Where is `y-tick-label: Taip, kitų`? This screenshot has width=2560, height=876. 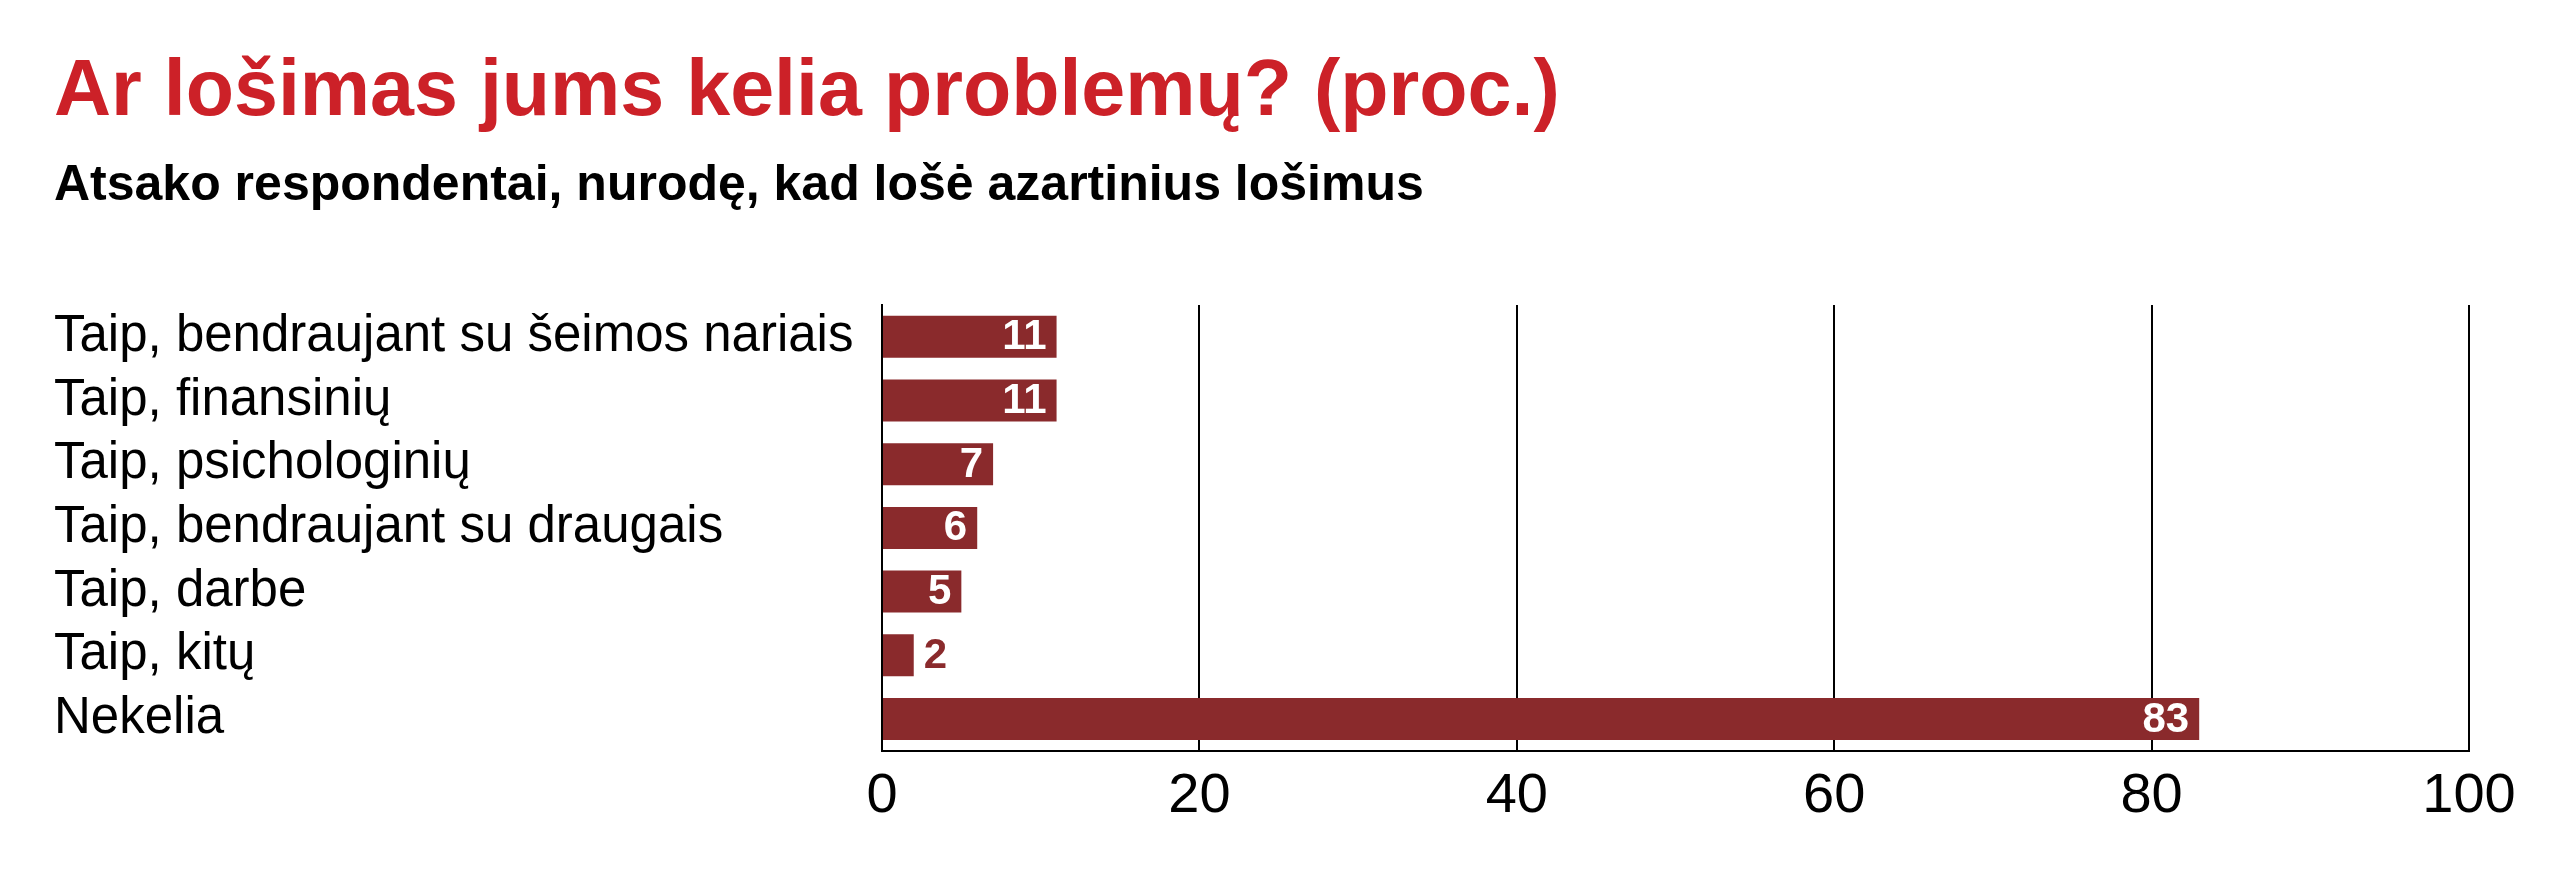 y-tick-label: Taip, kitų is located at coordinates (155, 652).